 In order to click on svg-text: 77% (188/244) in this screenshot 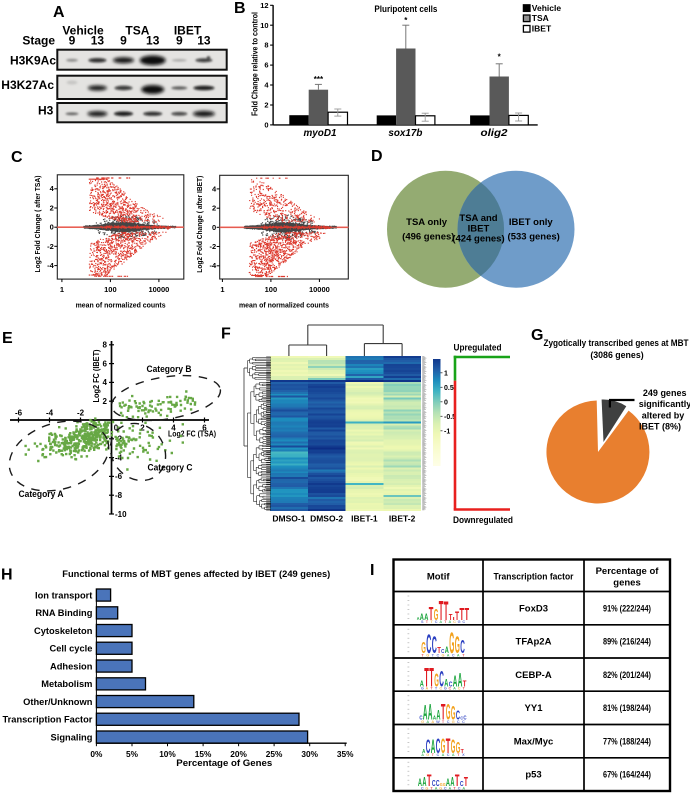, I will do `click(627, 741)`.